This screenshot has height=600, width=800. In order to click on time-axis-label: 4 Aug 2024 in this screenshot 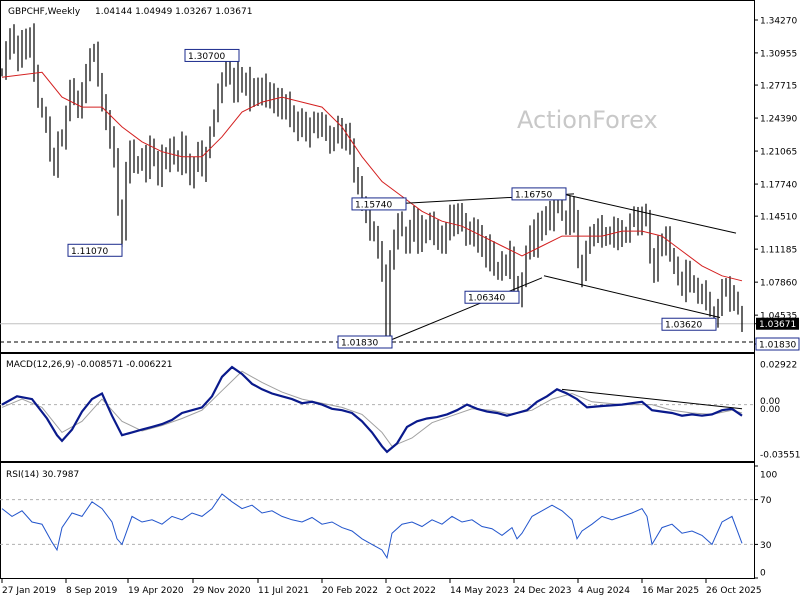, I will do `click(604, 591)`.